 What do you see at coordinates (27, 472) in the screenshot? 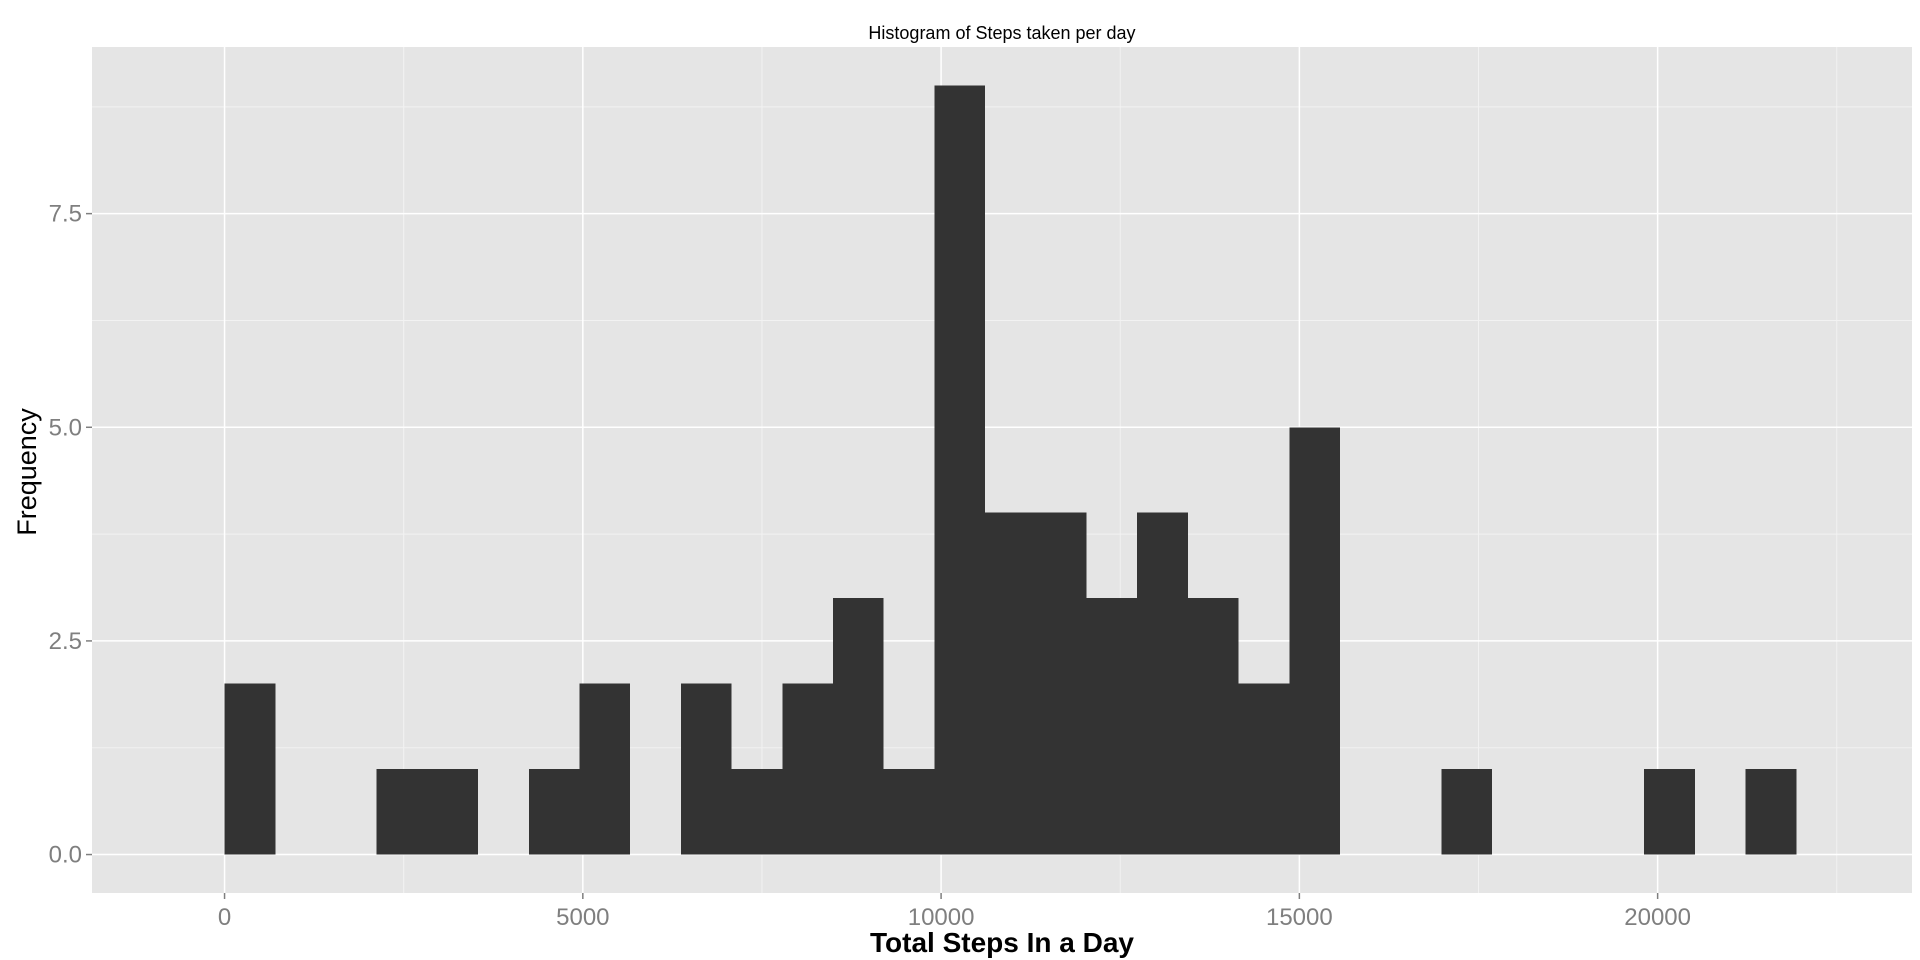
I see `y-axis-label: Frequency` at bounding box center [27, 472].